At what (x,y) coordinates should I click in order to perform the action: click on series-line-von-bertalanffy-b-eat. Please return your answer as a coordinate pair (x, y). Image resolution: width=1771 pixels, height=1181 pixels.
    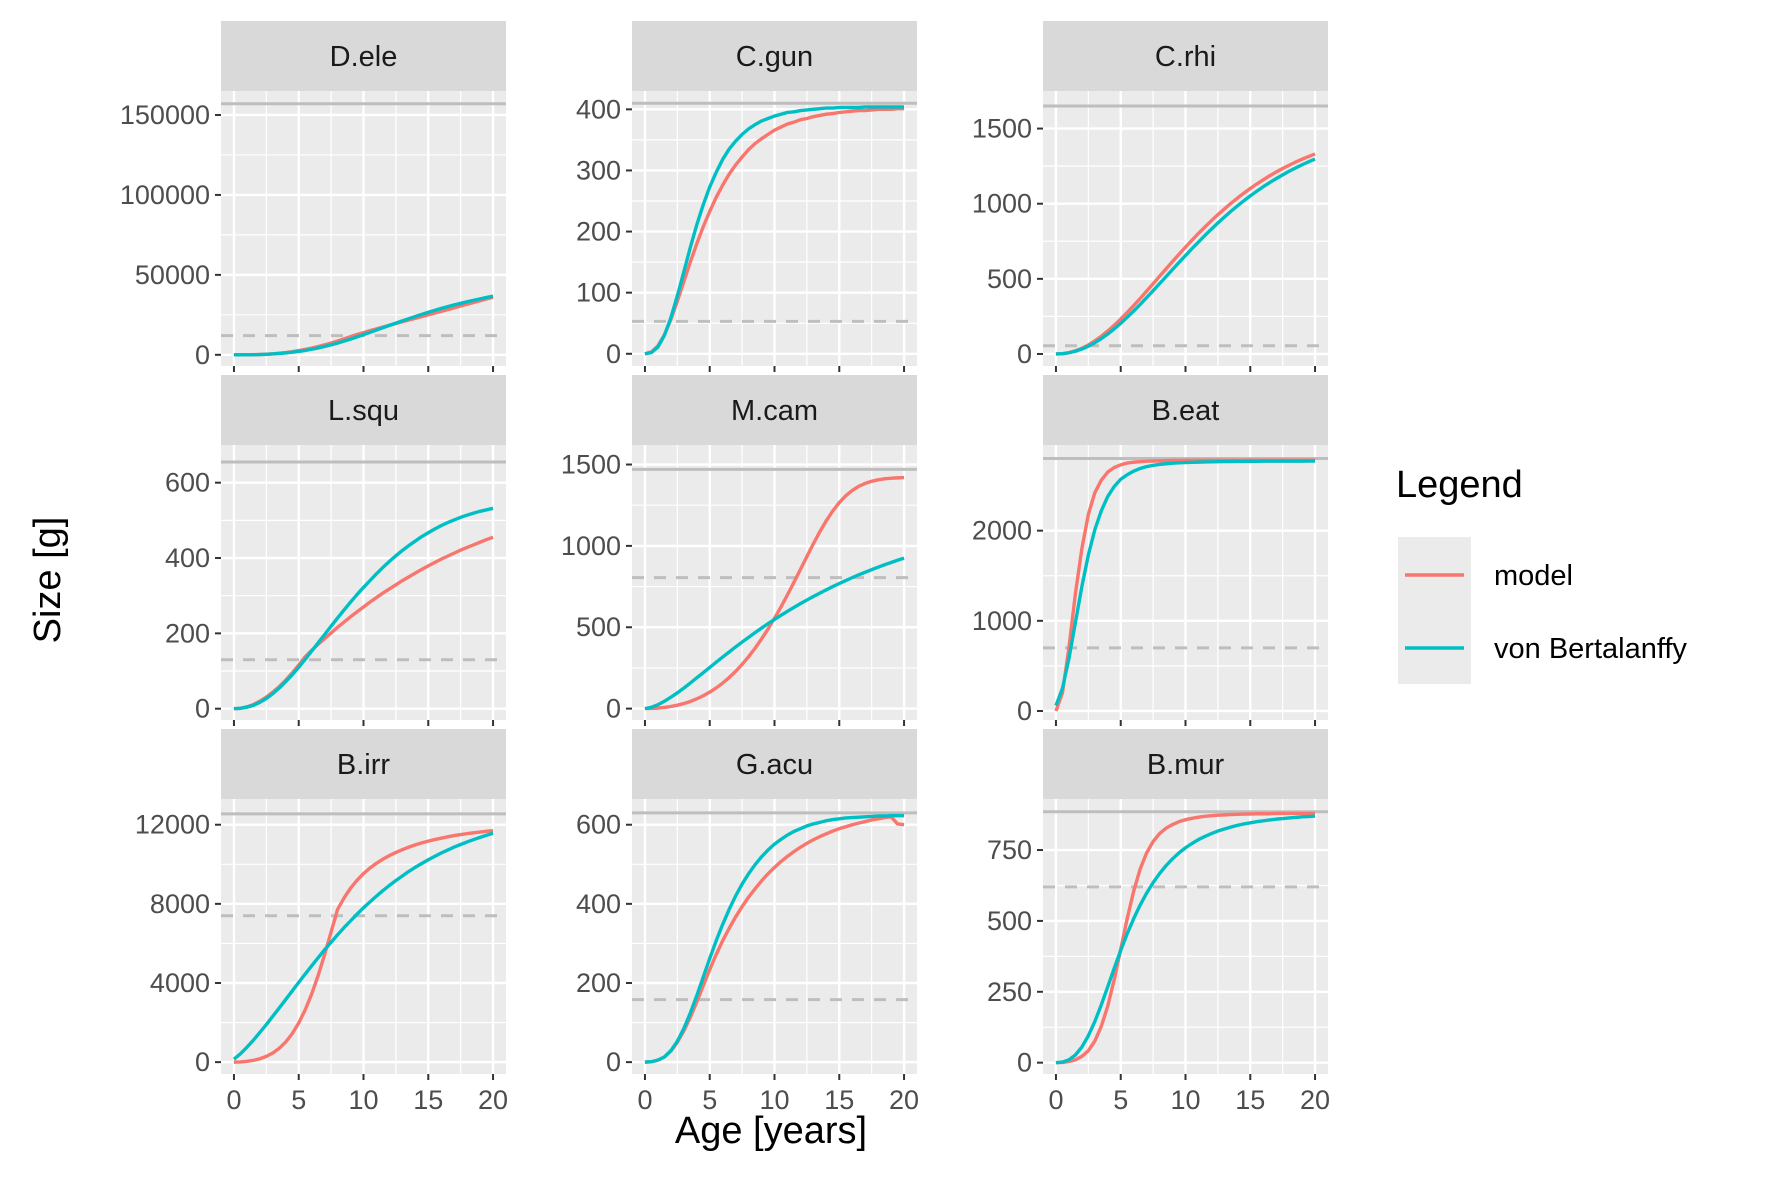
    Looking at the image, I should click on (1185, 583).